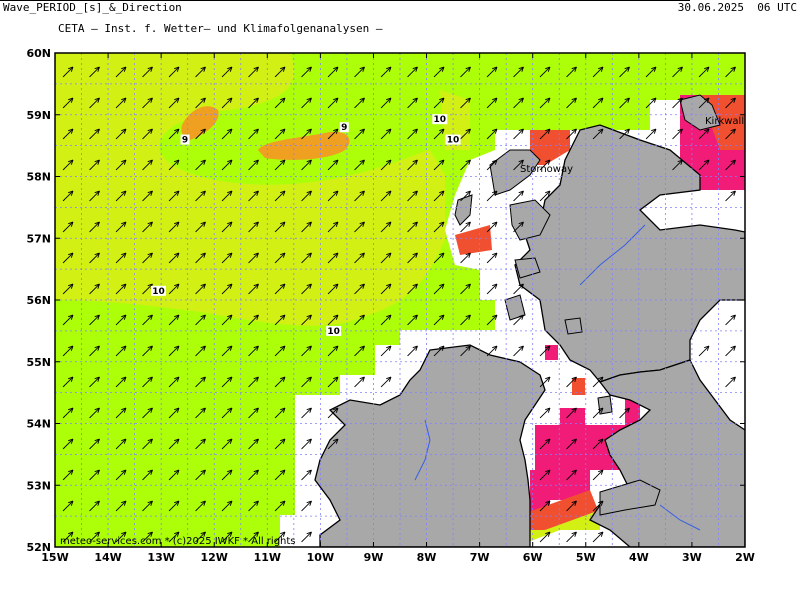 Image resolution: width=800 pixels, height=600 pixels. What do you see at coordinates (320, 557) in the screenshot?
I see `longitude-label: 10W` at bounding box center [320, 557].